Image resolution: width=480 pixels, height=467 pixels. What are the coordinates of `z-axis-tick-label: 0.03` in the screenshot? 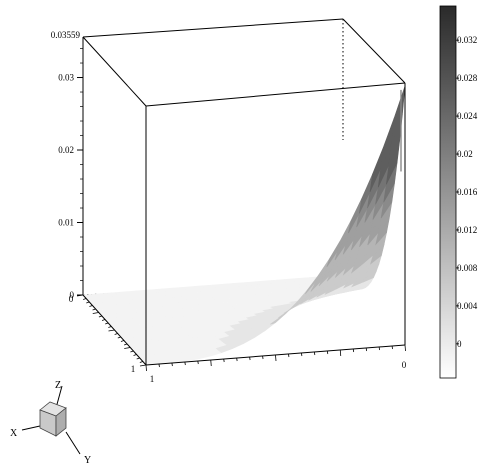 It's located at (66, 78).